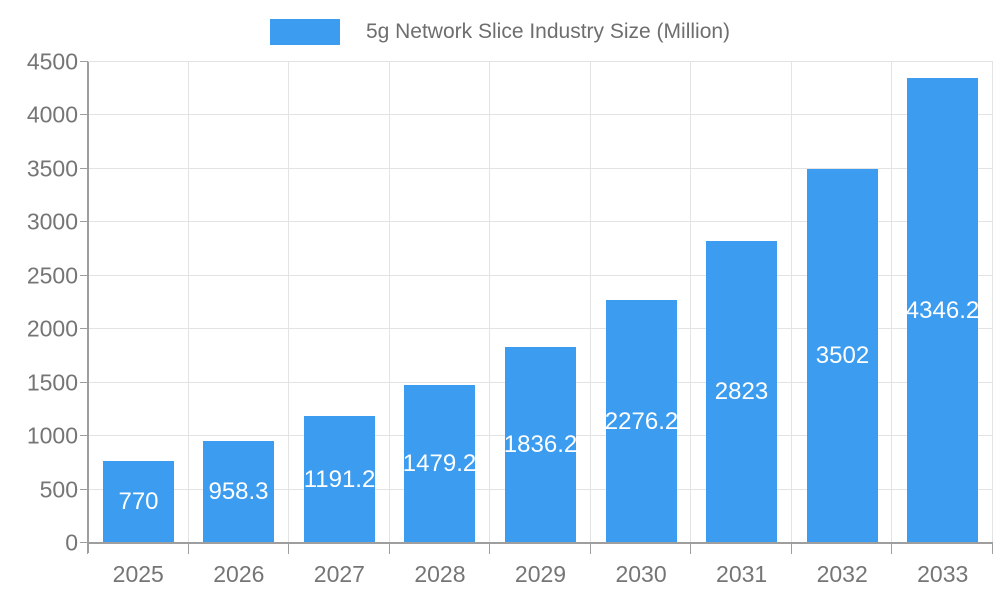  What do you see at coordinates (52, 382) in the screenshot?
I see `y-tick-label: 1500` at bounding box center [52, 382].